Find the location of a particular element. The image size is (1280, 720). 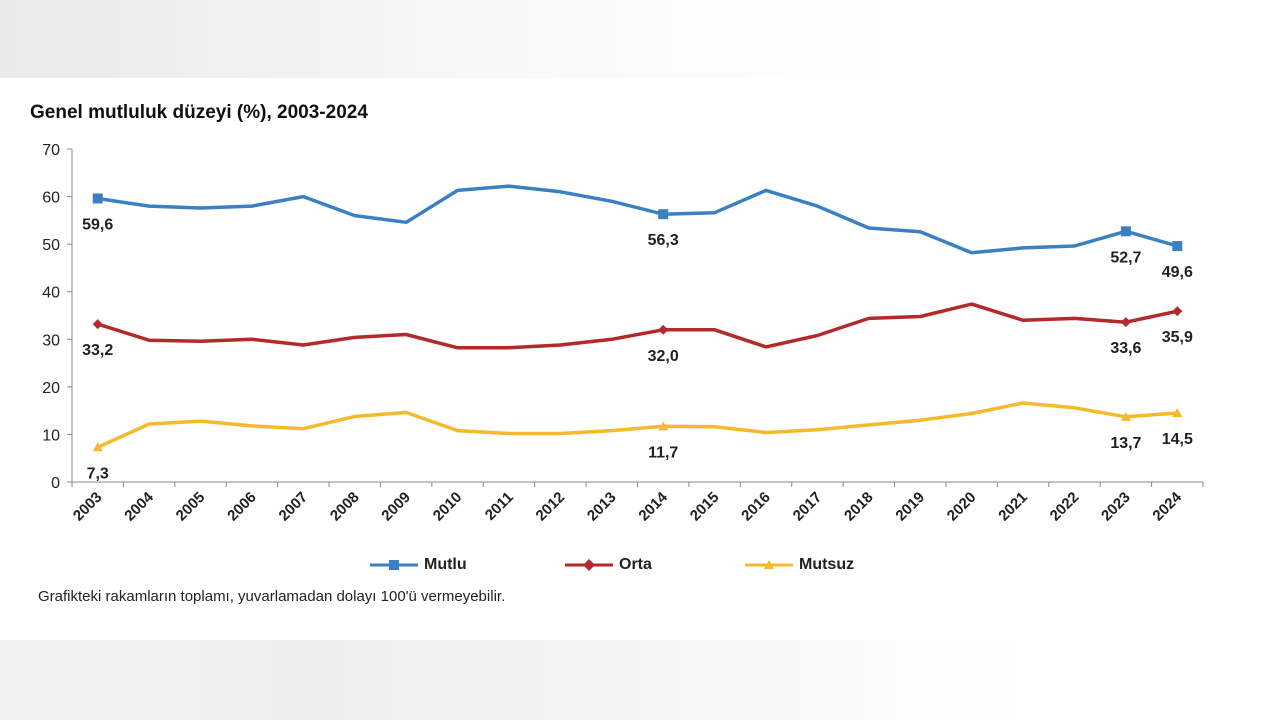

x-tick-label: 2015 is located at coordinates (705, 507).